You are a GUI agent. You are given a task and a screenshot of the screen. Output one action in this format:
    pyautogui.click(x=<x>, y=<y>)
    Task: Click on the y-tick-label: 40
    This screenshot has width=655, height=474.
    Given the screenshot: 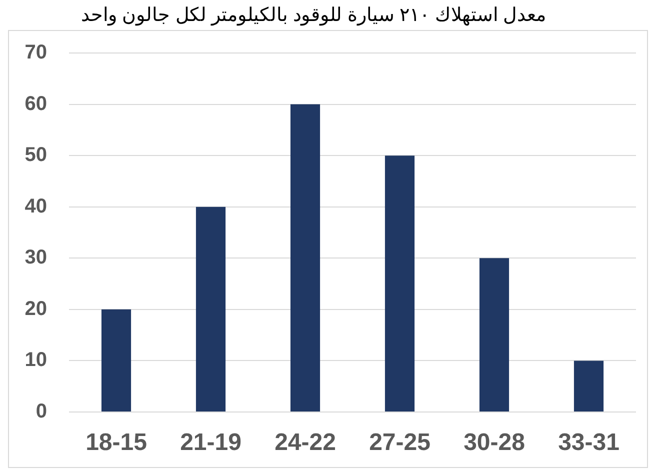 What is the action you would take?
    pyautogui.click(x=35, y=206)
    